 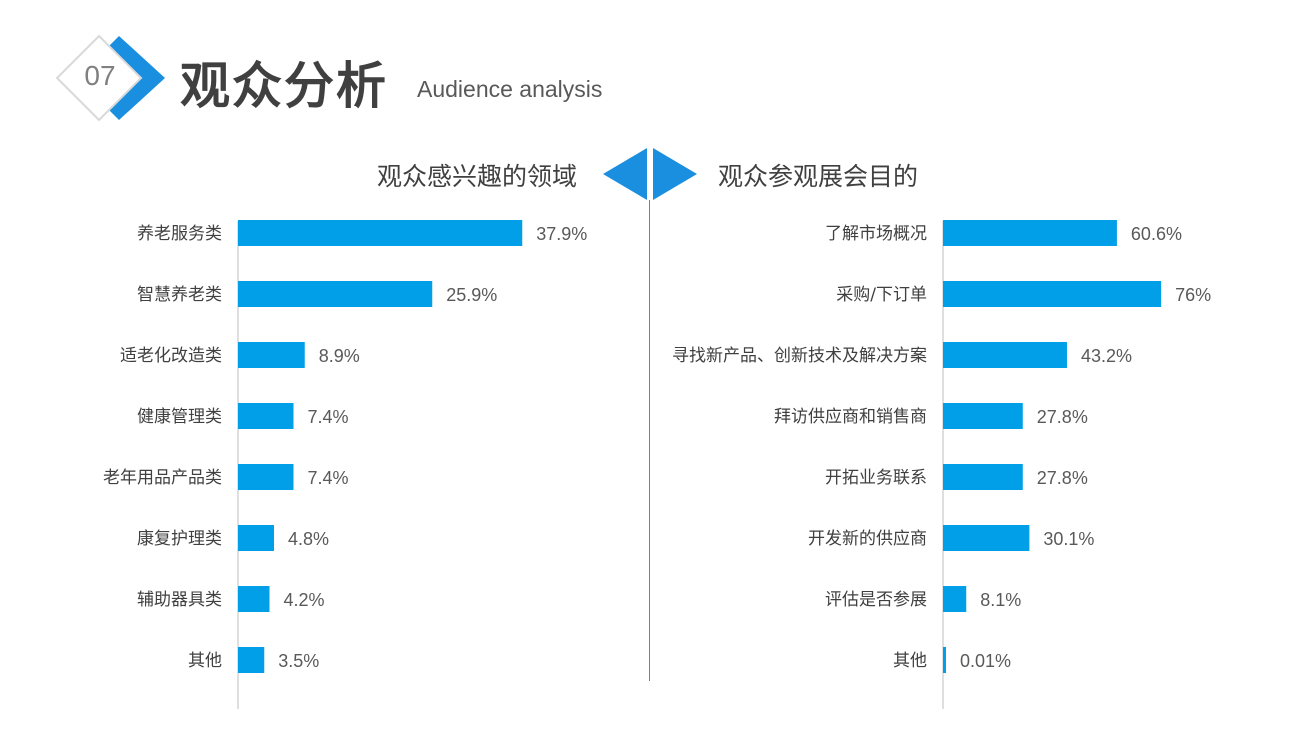 What do you see at coordinates (818, 176) in the screenshot?
I see `right-chart-title: 观众参观展会目的` at bounding box center [818, 176].